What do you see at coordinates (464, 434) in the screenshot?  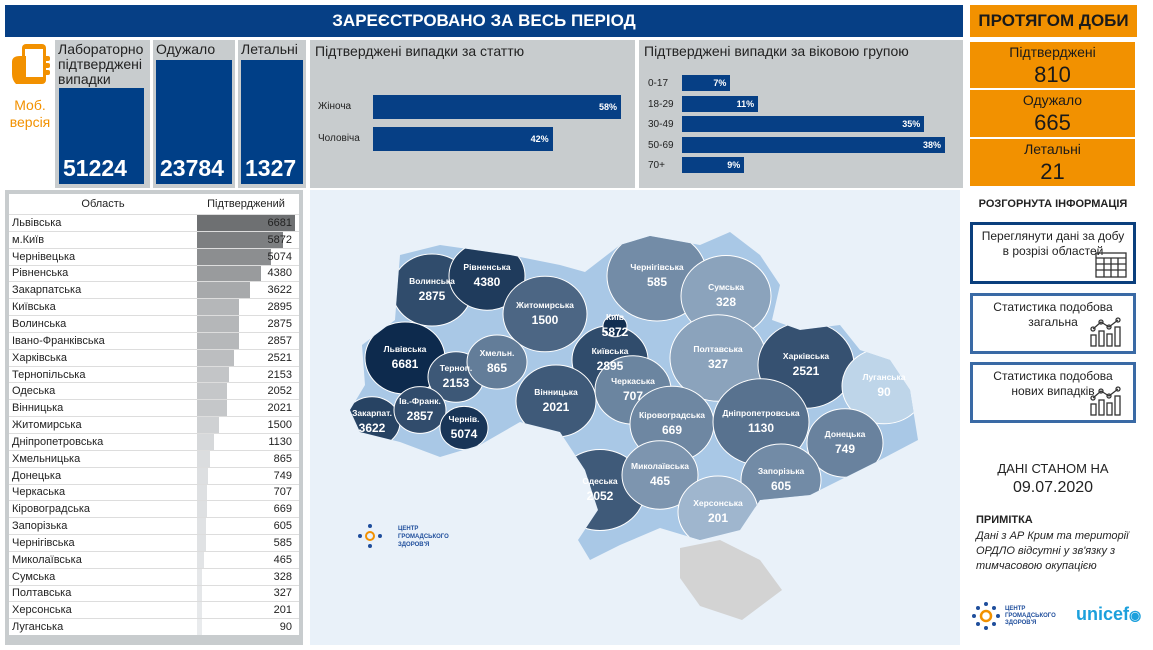 I see `map-region-value: 5074` at bounding box center [464, 434].